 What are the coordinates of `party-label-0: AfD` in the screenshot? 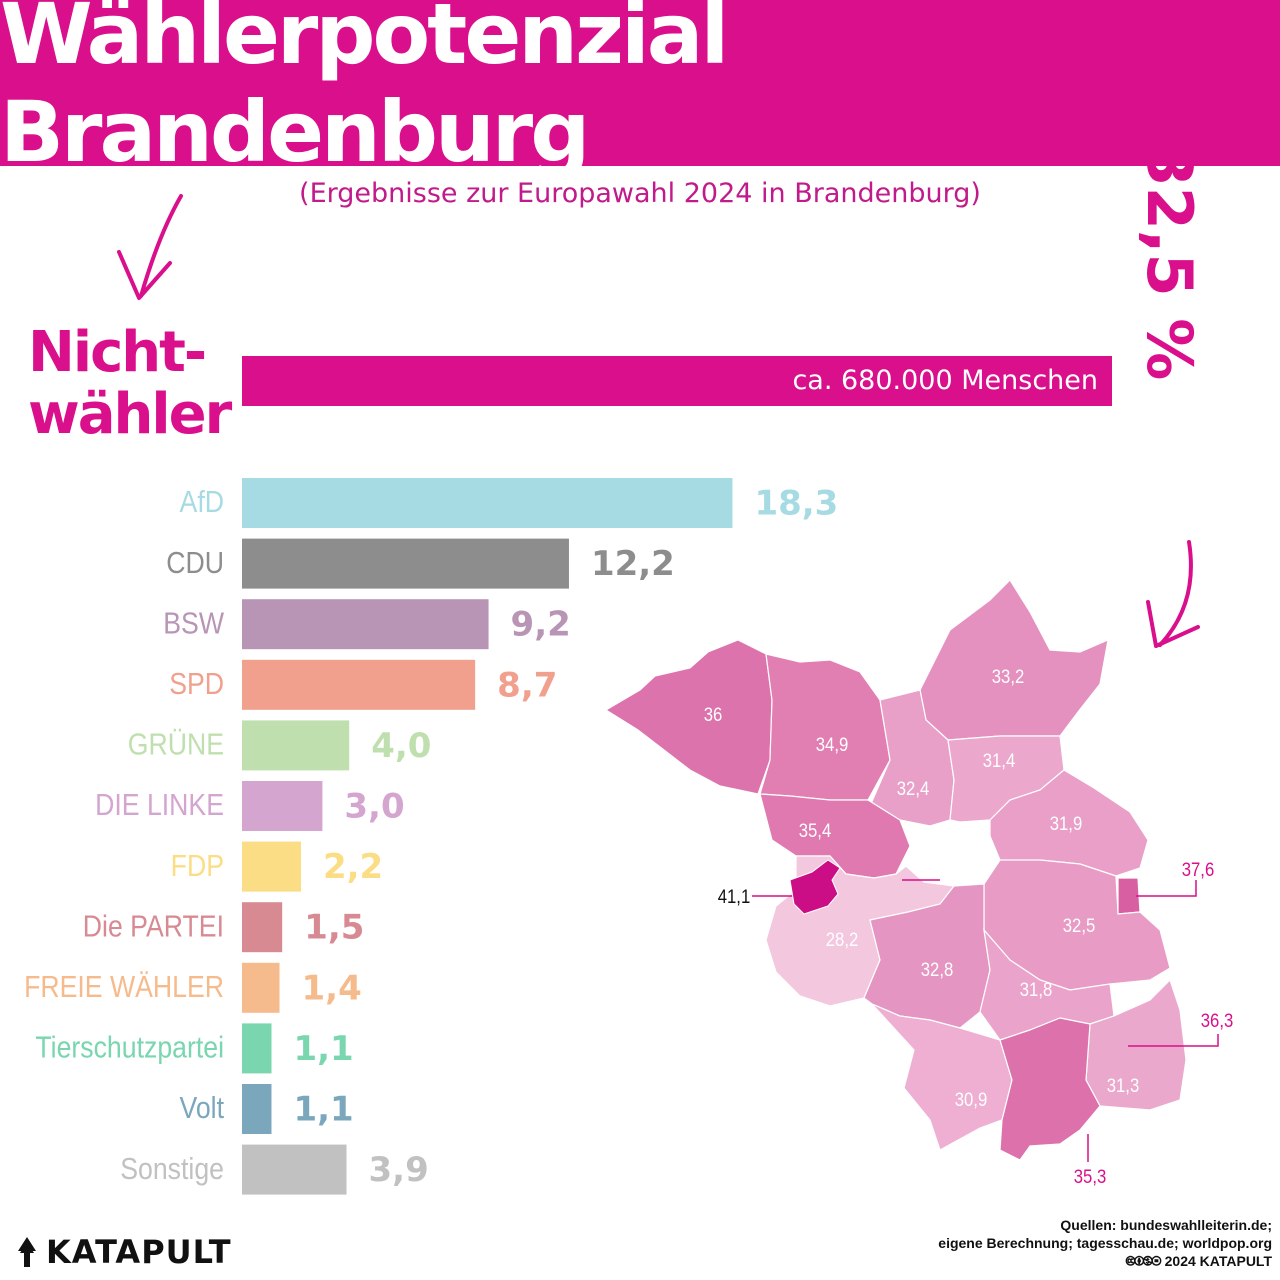 It's located at (202, 502).